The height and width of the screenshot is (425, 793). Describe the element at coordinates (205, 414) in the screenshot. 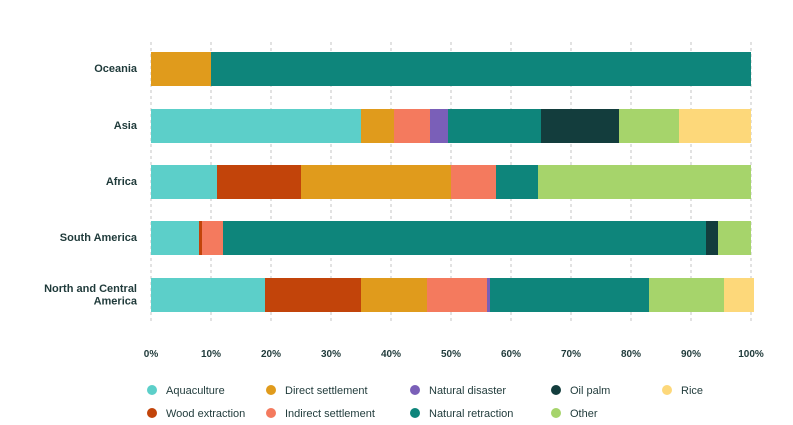

I see `legend-label: Wood extraction` at that location.